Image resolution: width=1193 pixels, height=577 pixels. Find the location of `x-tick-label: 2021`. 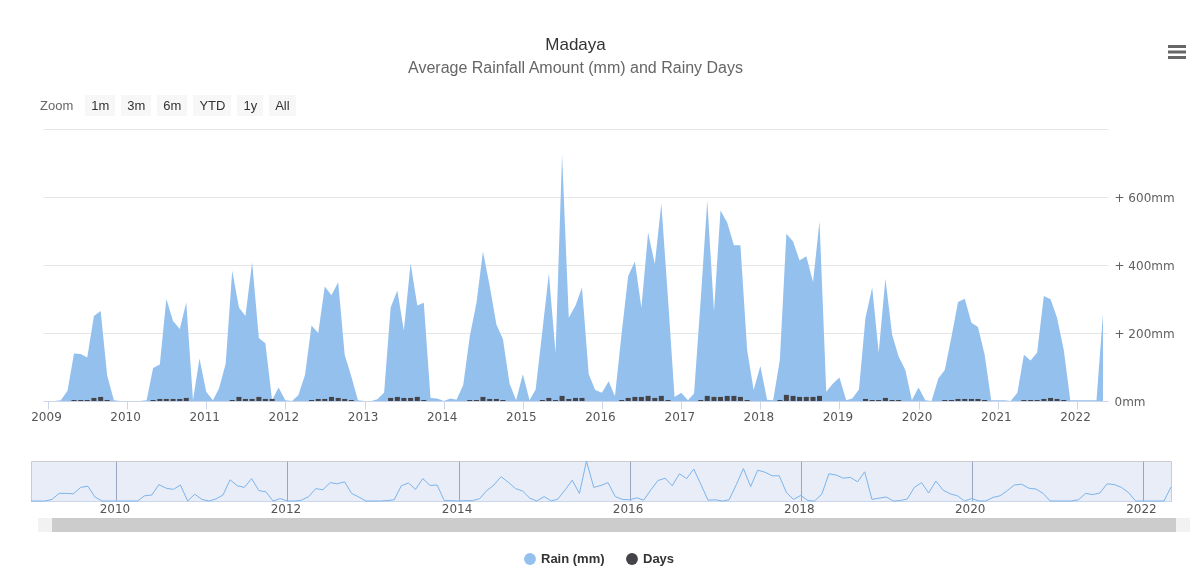

x-tick-label: 2021 is located at coordinates (996, 416).